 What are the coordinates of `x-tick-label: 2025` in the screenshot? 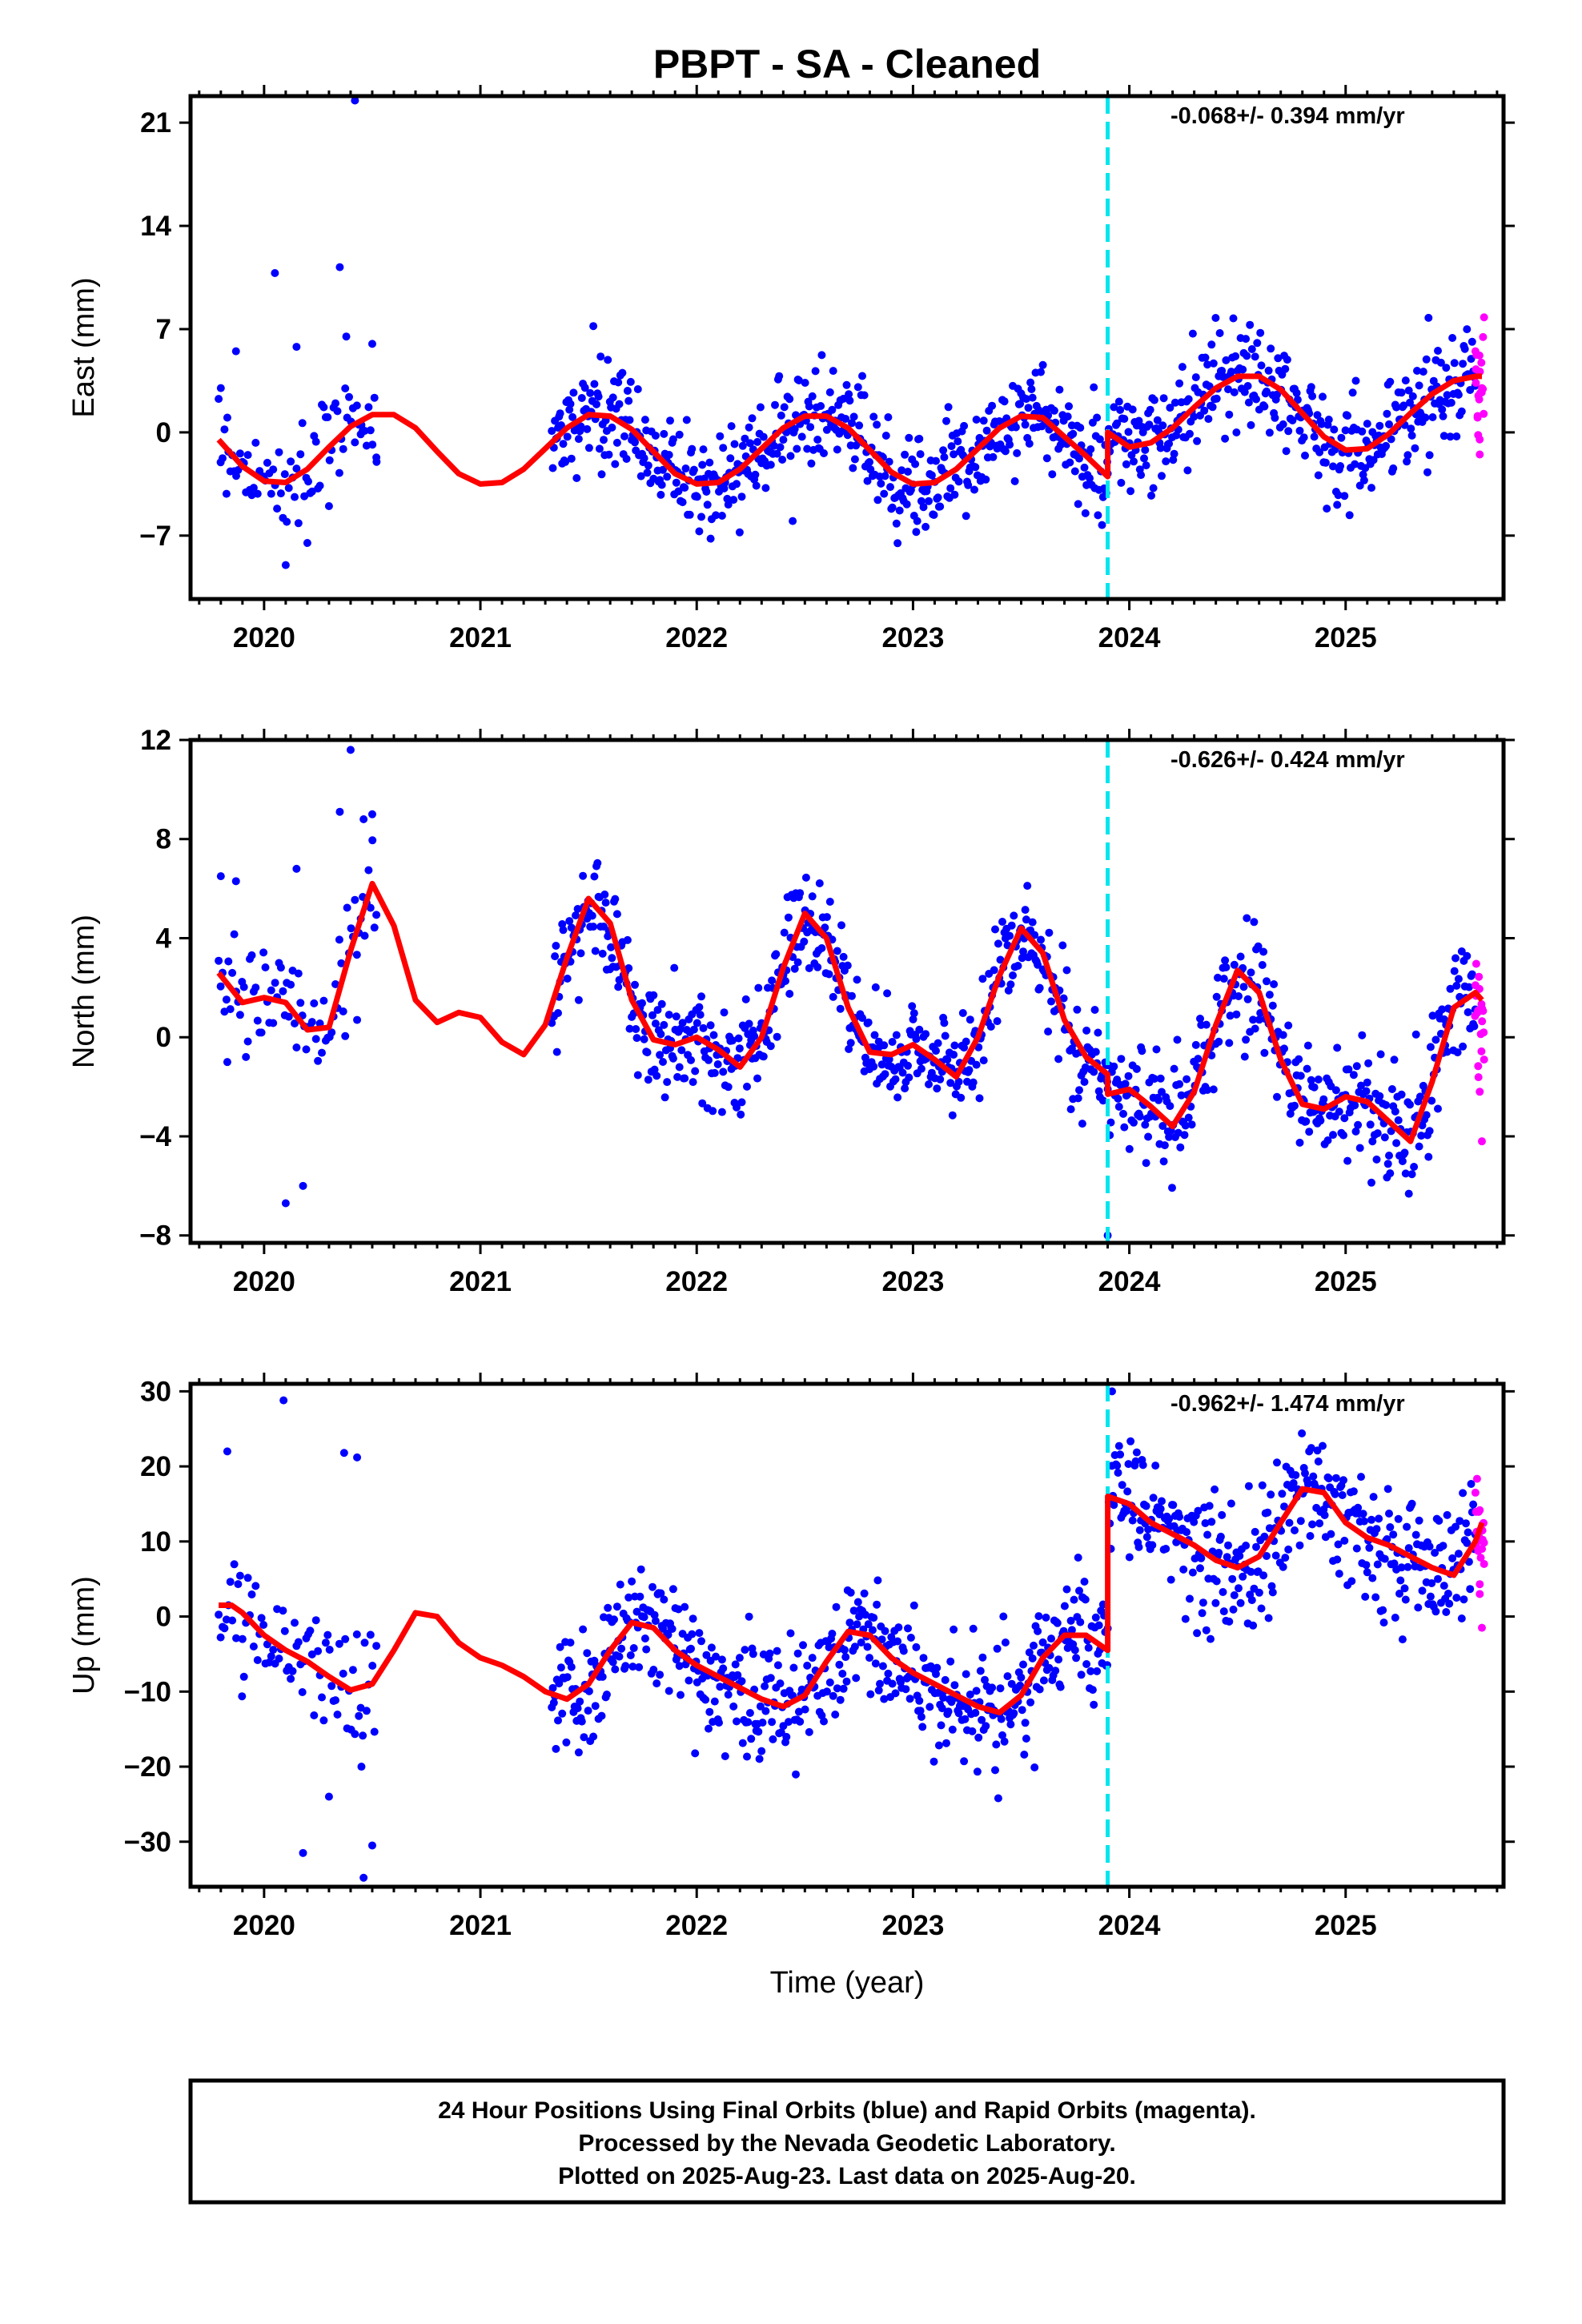 It's located at (1346, 637).